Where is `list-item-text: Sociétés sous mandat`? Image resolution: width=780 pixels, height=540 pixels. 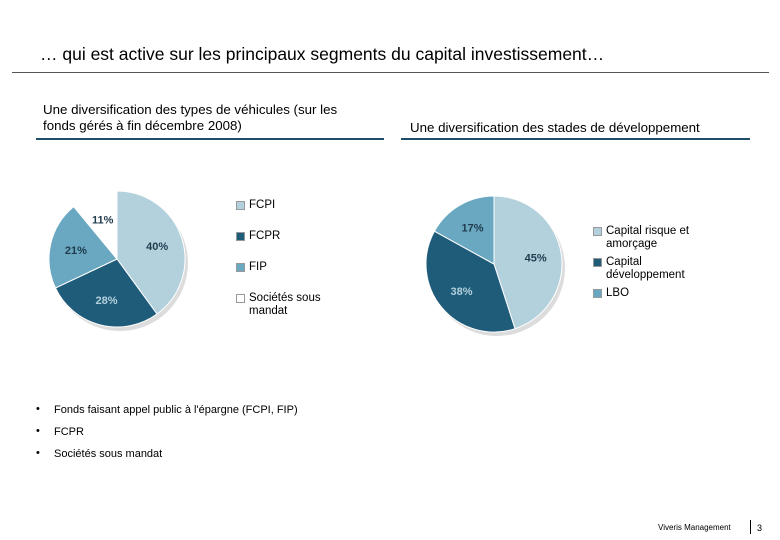 list-item-text: Sociétés sous mandat is located at coordinates (108, 454).